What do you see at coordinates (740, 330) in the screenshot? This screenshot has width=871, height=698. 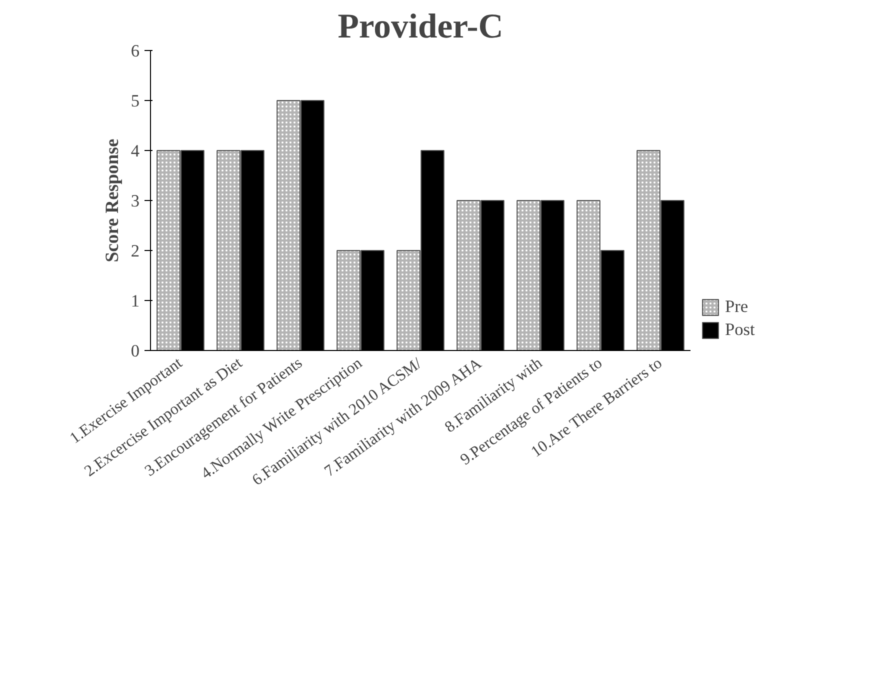 I see `legend-label: Post` at bounding box center [740, 330].